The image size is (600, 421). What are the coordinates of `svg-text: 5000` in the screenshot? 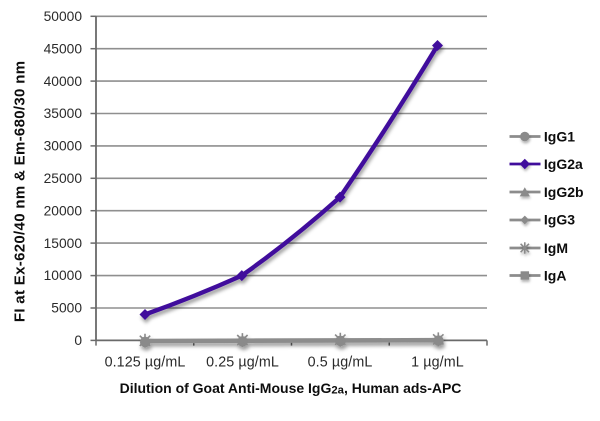 It's located at (66, 308).